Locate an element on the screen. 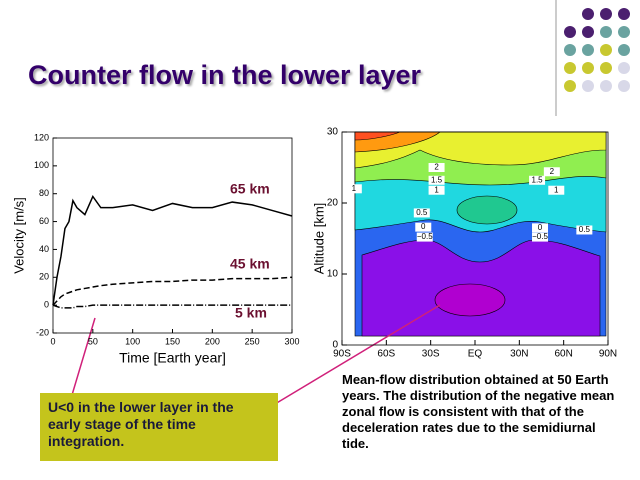 The width and height of the screenshot is (640, 480). series-label: 65 km is located at coordinates (250, 189).